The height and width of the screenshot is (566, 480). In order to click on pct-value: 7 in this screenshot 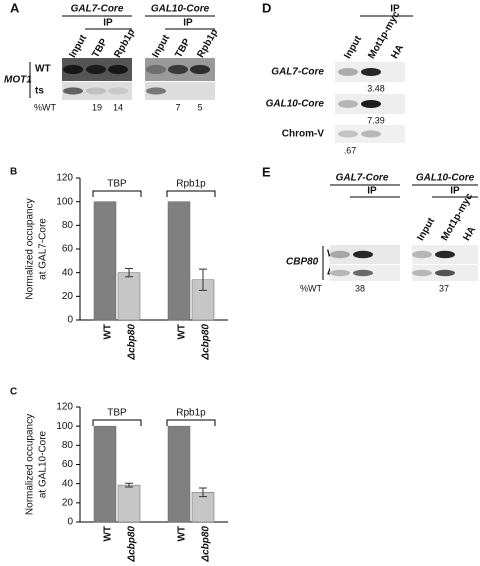, I will do `click(177, 107)`.